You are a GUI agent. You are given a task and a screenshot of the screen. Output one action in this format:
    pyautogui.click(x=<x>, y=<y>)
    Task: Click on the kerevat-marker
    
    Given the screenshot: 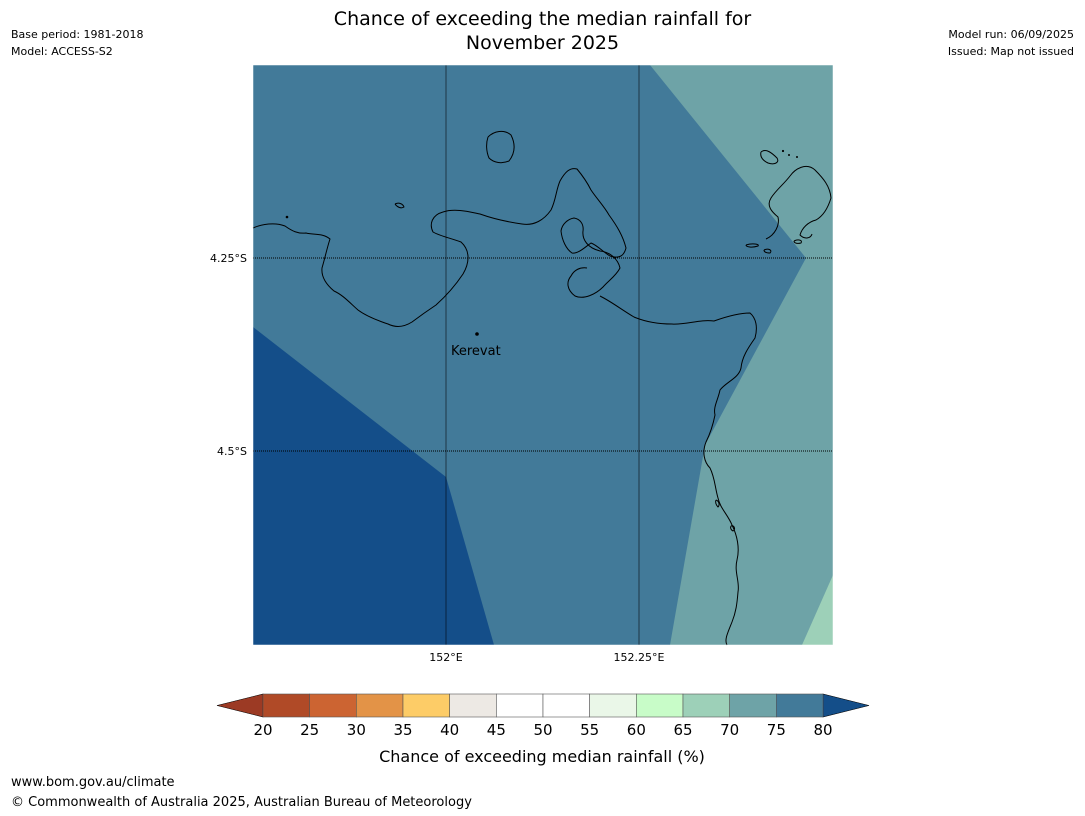 What is the action you would take?
    pyautogui.click(x=477, y=334)
    